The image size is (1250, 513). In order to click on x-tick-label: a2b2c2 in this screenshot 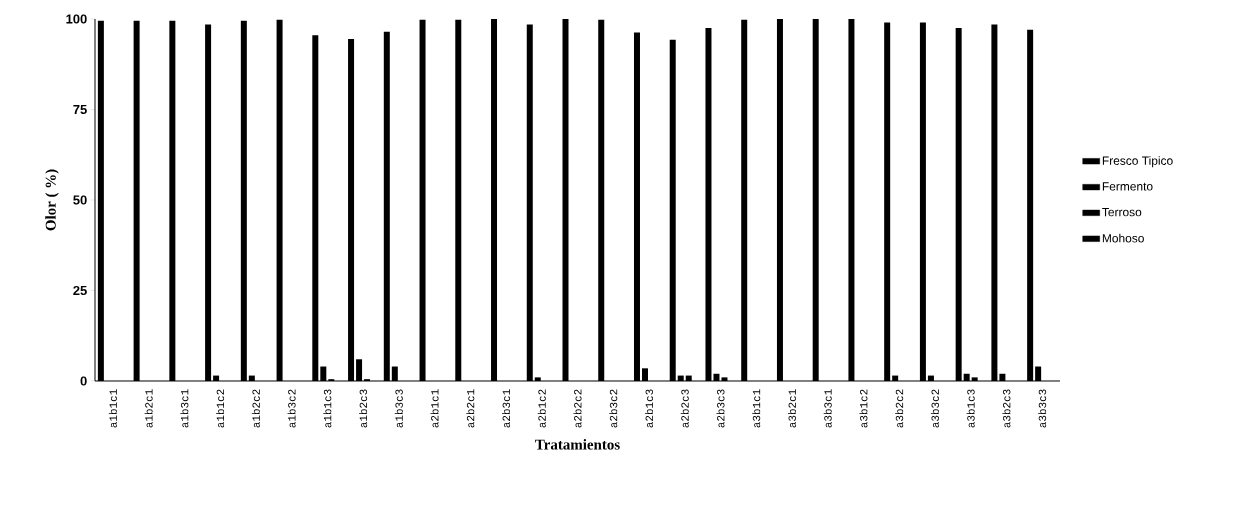, I will do `click(577, 408)`.